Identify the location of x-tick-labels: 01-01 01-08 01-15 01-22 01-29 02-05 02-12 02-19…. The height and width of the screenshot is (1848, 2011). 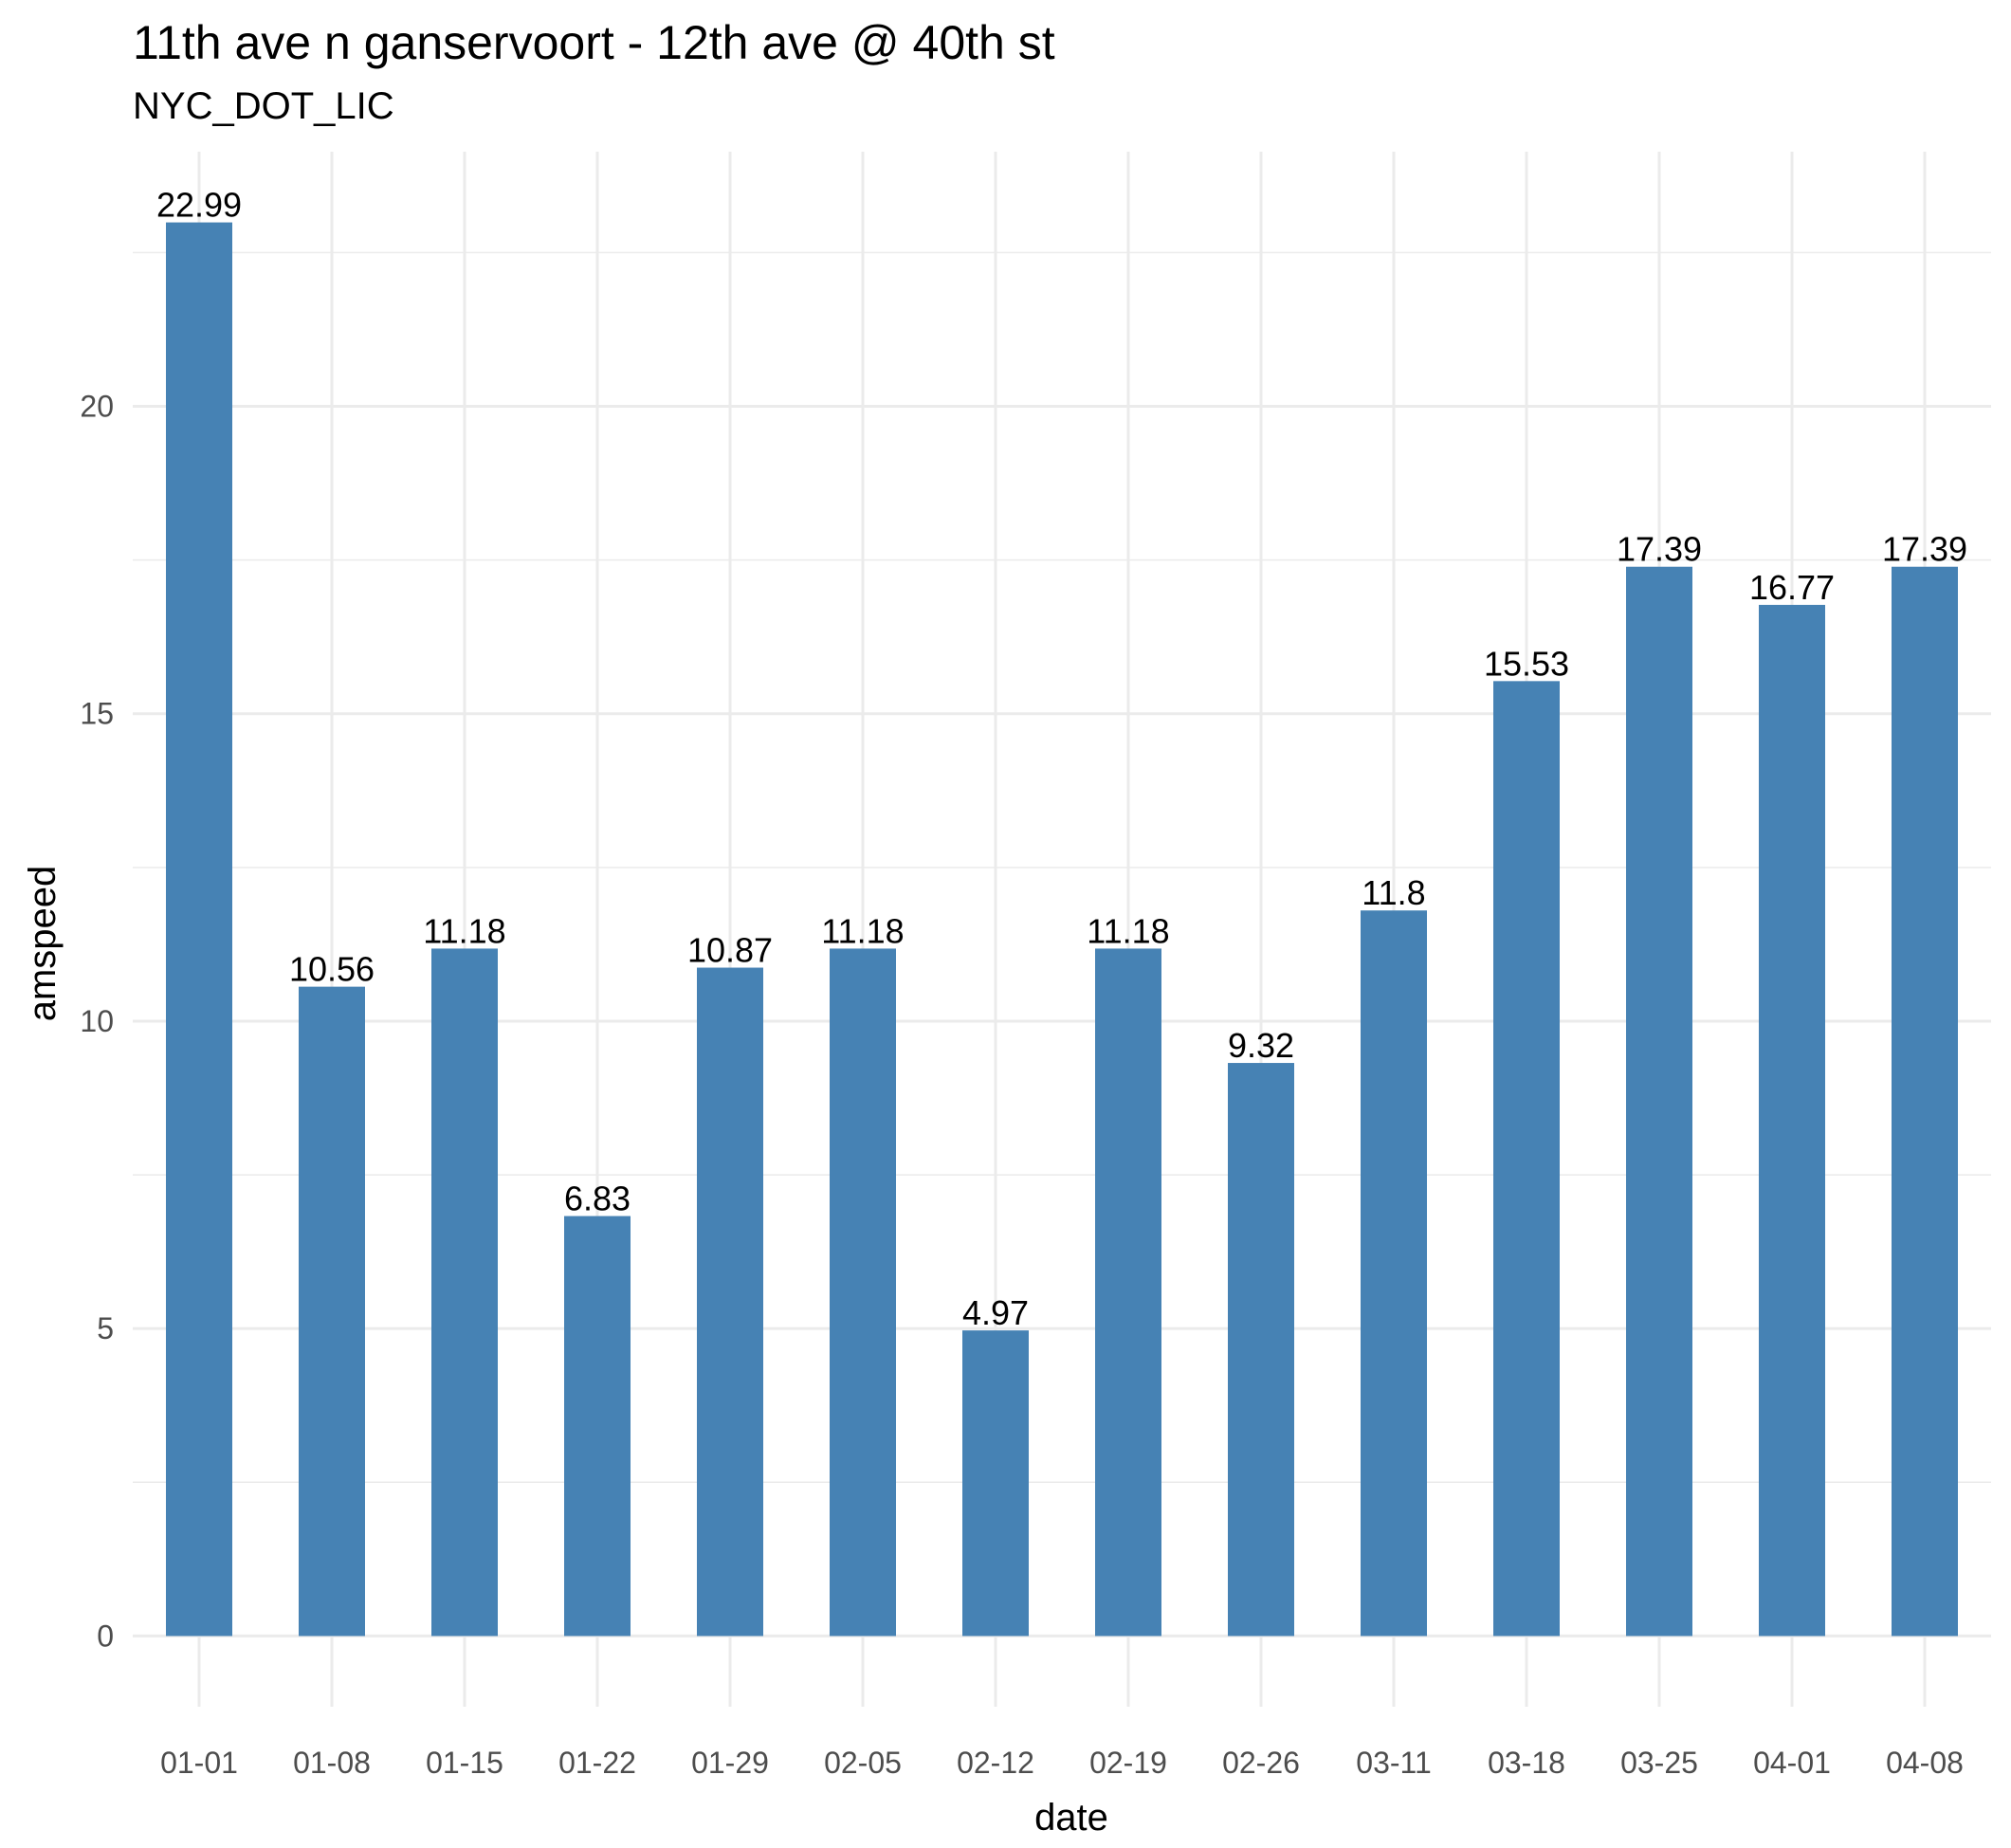
(1062, 1763).